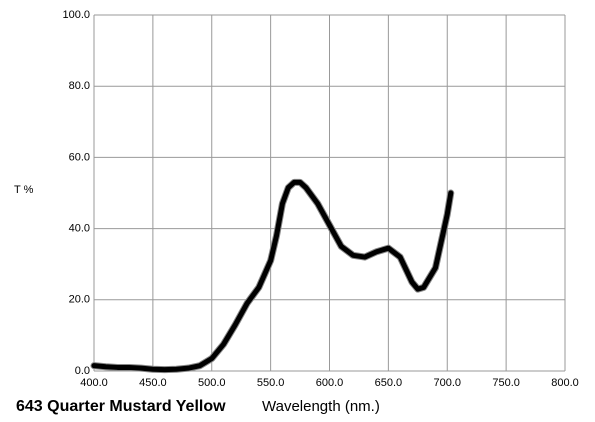 The width and height of the screenshot is (595, 422). What do you see at coordinates (153, 383) in the screenshot?
I see `x-tick-label: 450.0` at bounding box center [153, 383].